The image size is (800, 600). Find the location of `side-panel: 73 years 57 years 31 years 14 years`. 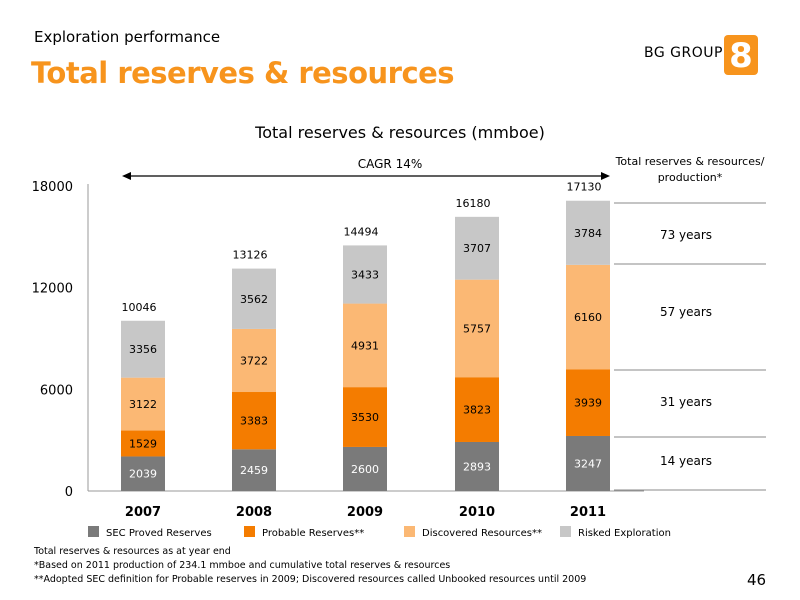

side-panel: 73 years 57 years 31 years 14 years is located at coordinates (690, 346).